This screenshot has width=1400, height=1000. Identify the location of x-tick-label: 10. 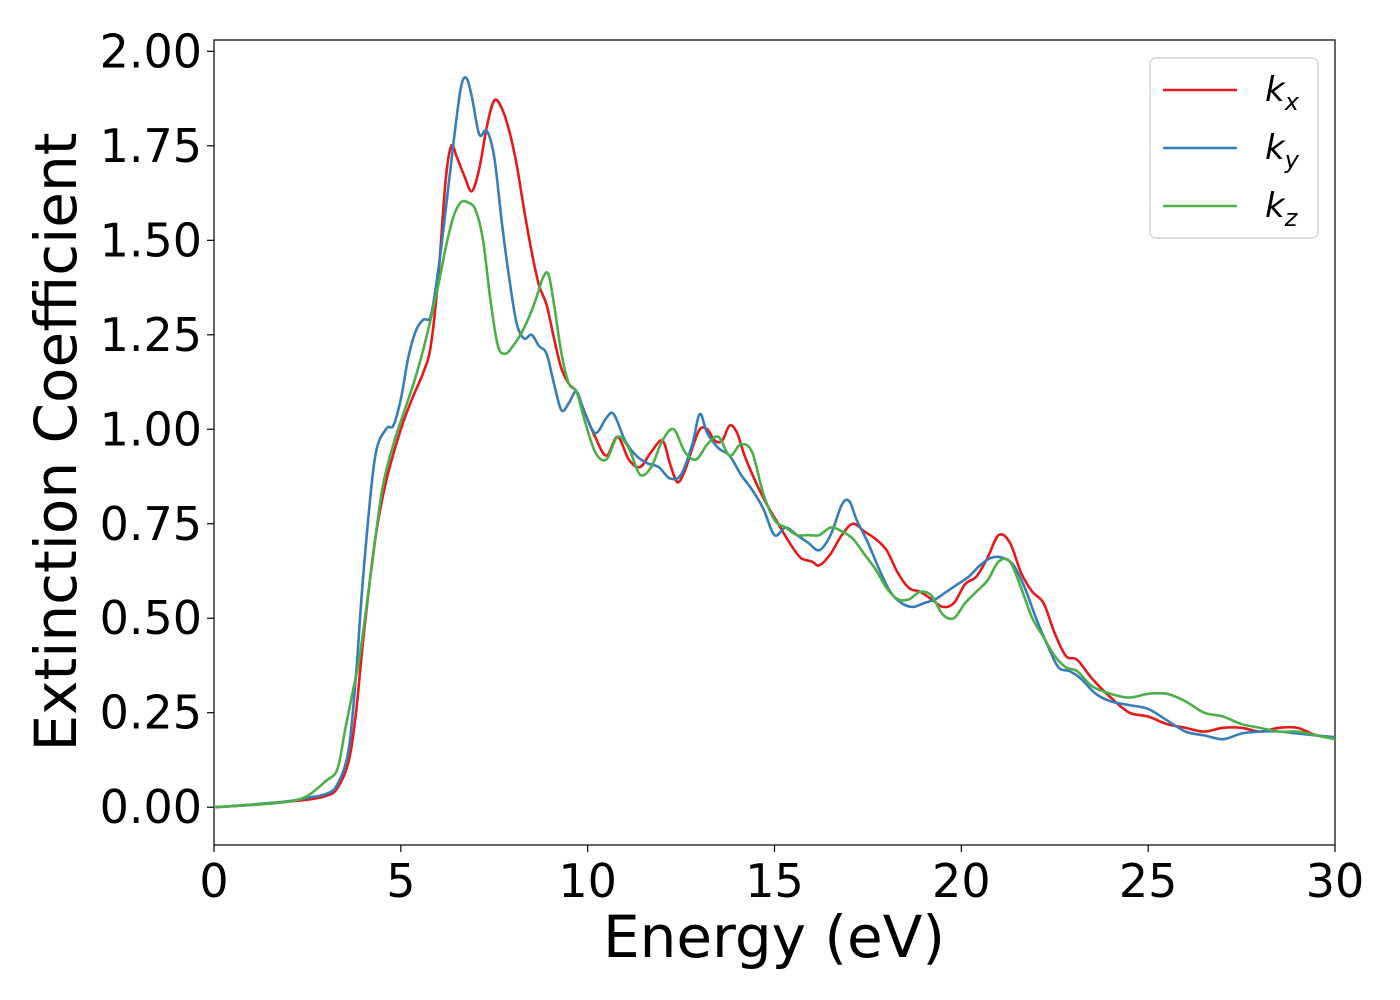
(587, 881).